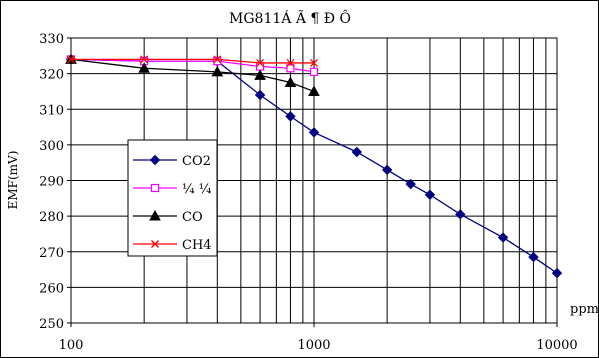  I want to click on y-tick-label: 250, so click(51, 324).